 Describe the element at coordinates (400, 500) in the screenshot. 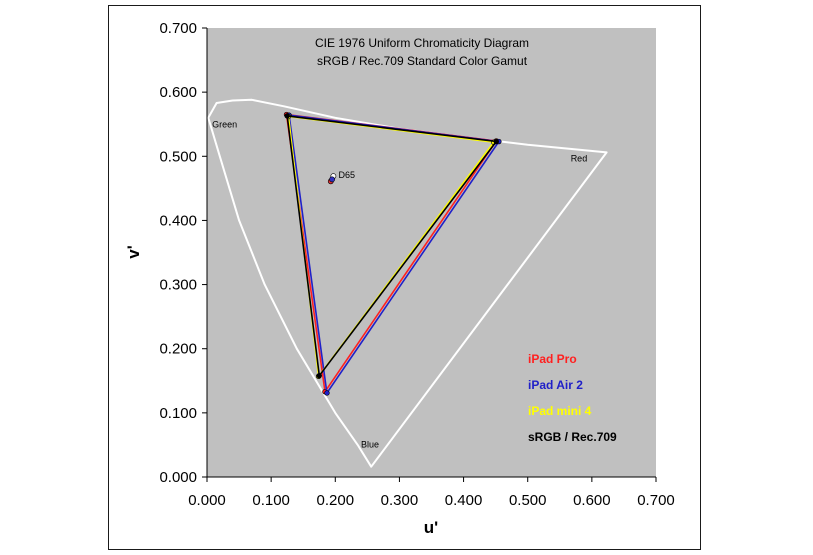

I see `x-tick-label: 0.300` at that location.